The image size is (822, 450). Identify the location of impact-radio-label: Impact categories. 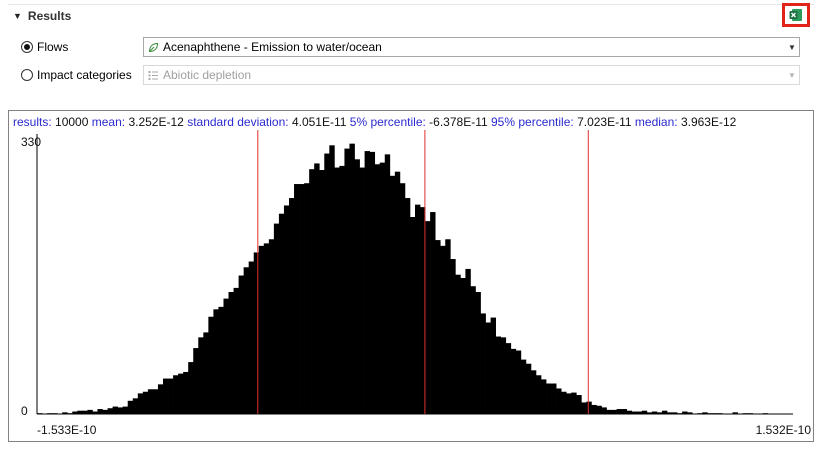
(84, 75).